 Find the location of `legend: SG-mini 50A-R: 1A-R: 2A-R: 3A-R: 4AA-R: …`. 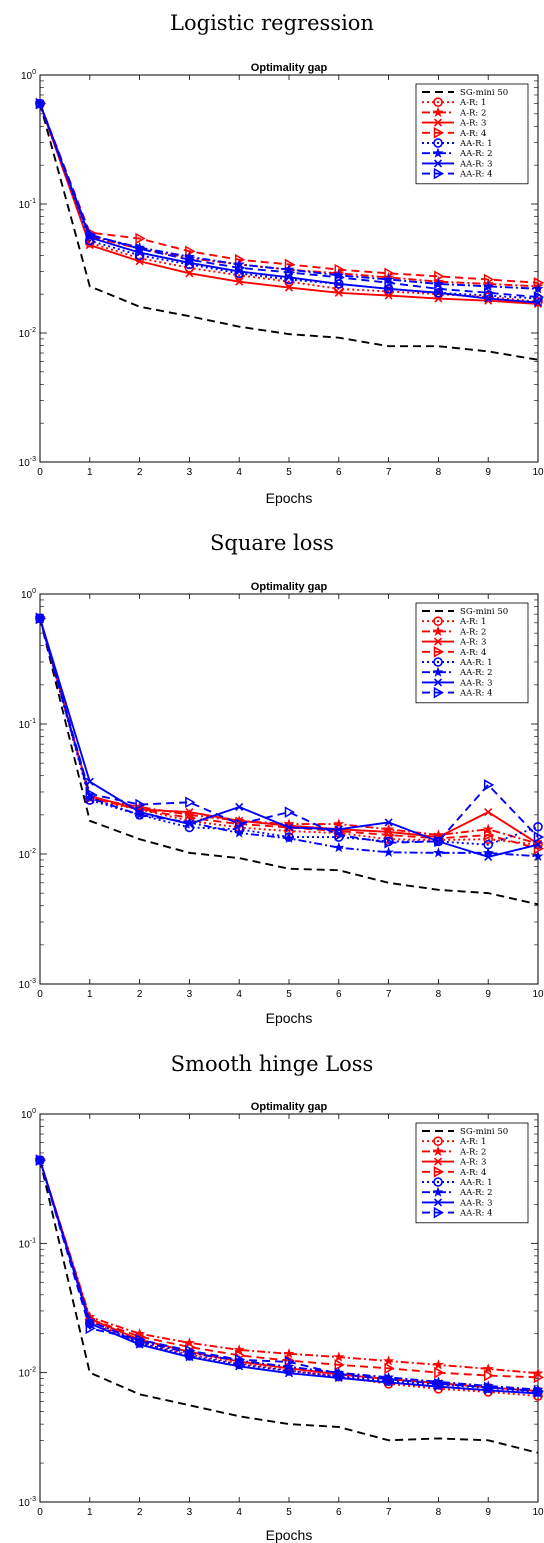

legend: SG-mini 50A-R: 1A-R: 2A-R: 3A-R: 4AA-R: … is located at coordinates (472, 1173).